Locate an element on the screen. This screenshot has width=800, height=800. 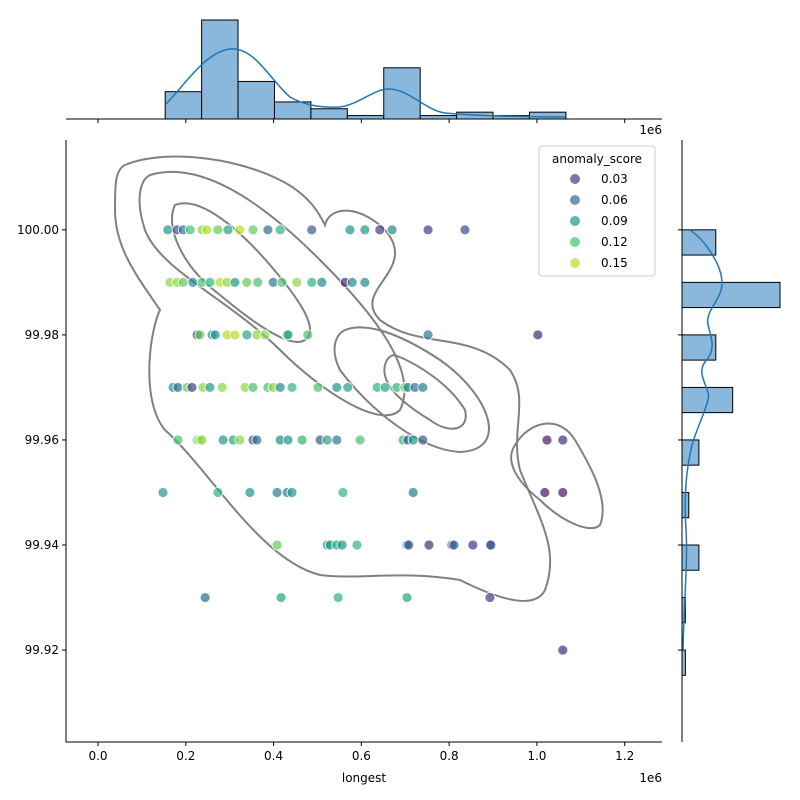
x-tick-label: 0.2 is located at coordinates (185, 756).